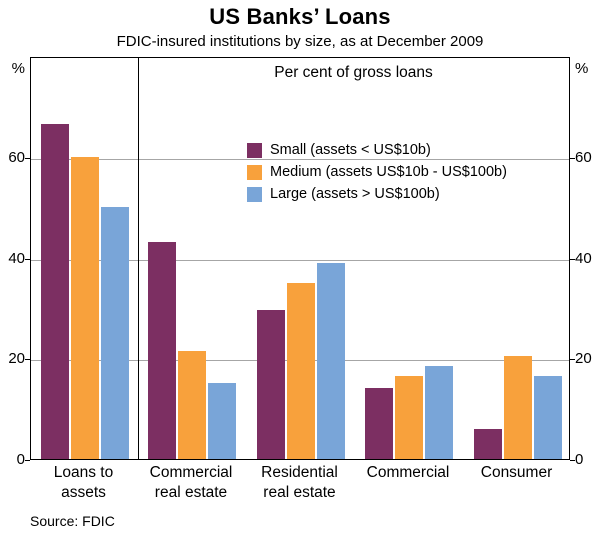 The height and width of the screenshot is (541, 600). I want to click on bar-consumer-s1, so click(517, 407).